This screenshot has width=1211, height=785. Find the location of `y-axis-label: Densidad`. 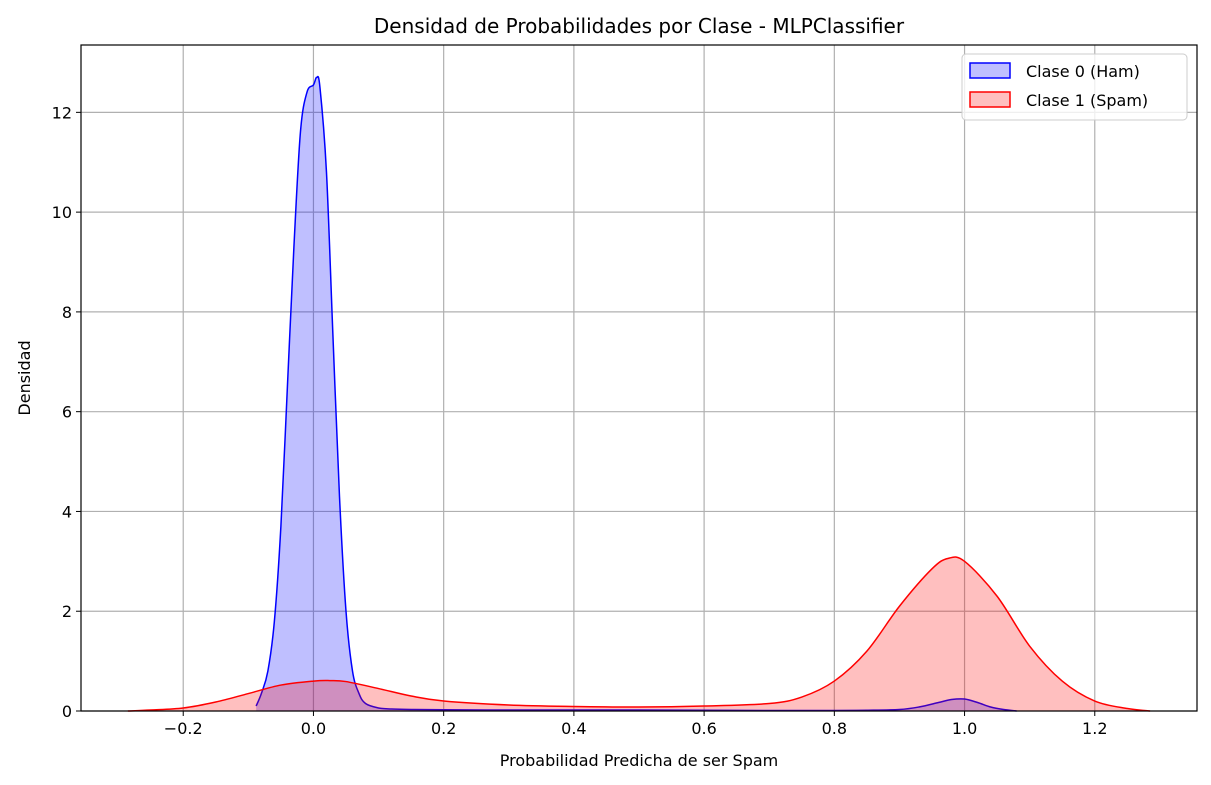

y-axis-label: Densidad is located at coordinates (24, 377).